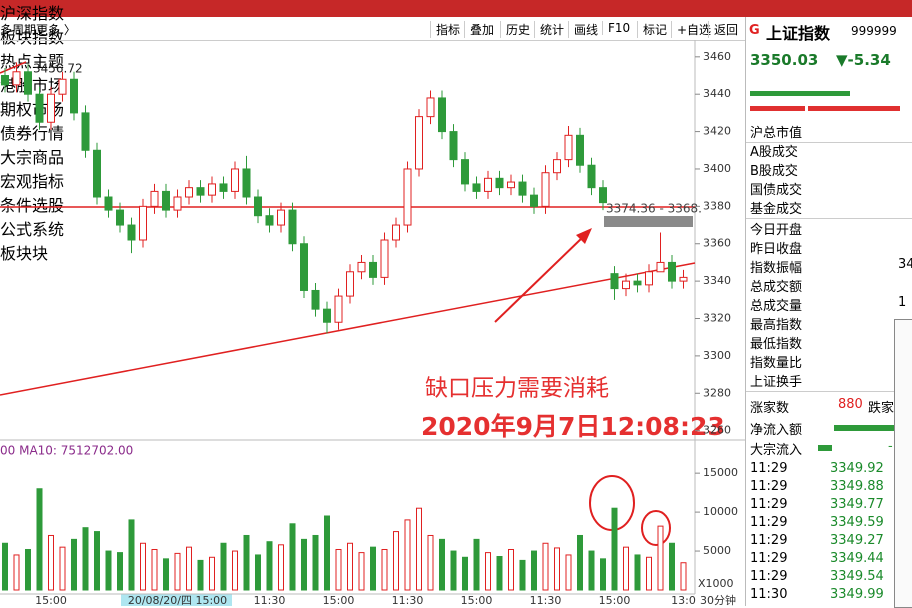 The image size is (912, 608). Describe the element at coordinates (58, 69) in the screenshot. I see `peak-label: 3456.72` at that location.